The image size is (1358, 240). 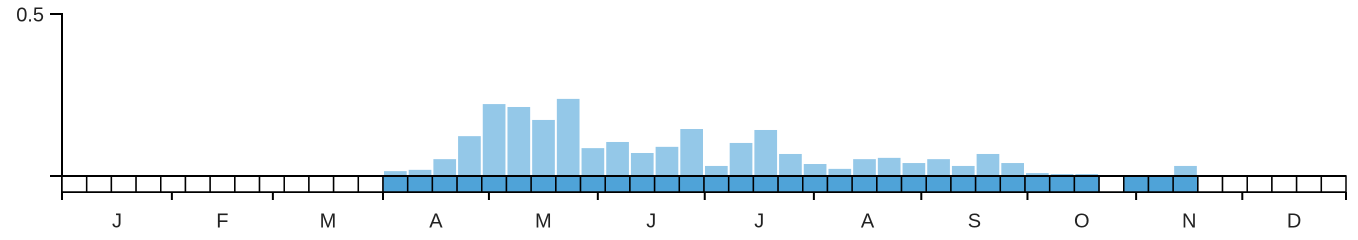 What do you see at coordinates (1189, 221) in the screenshot?
I see `month-label: N` at bounding box center [1189, 221].